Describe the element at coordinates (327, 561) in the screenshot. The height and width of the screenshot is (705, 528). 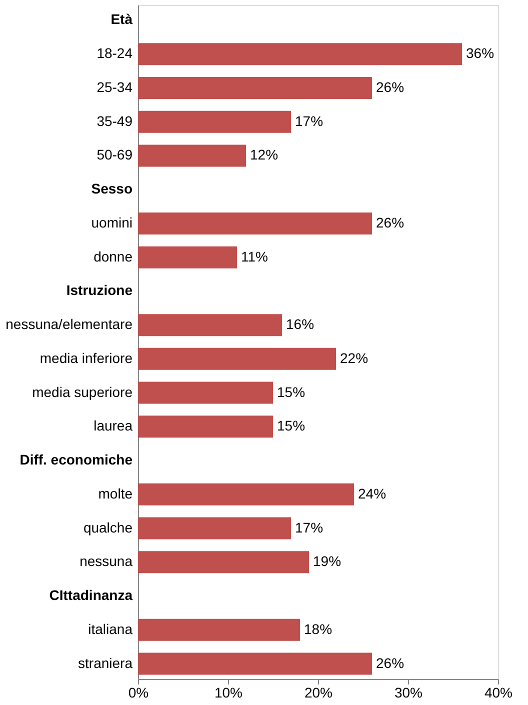
I see `data-label: 19%` at that location.